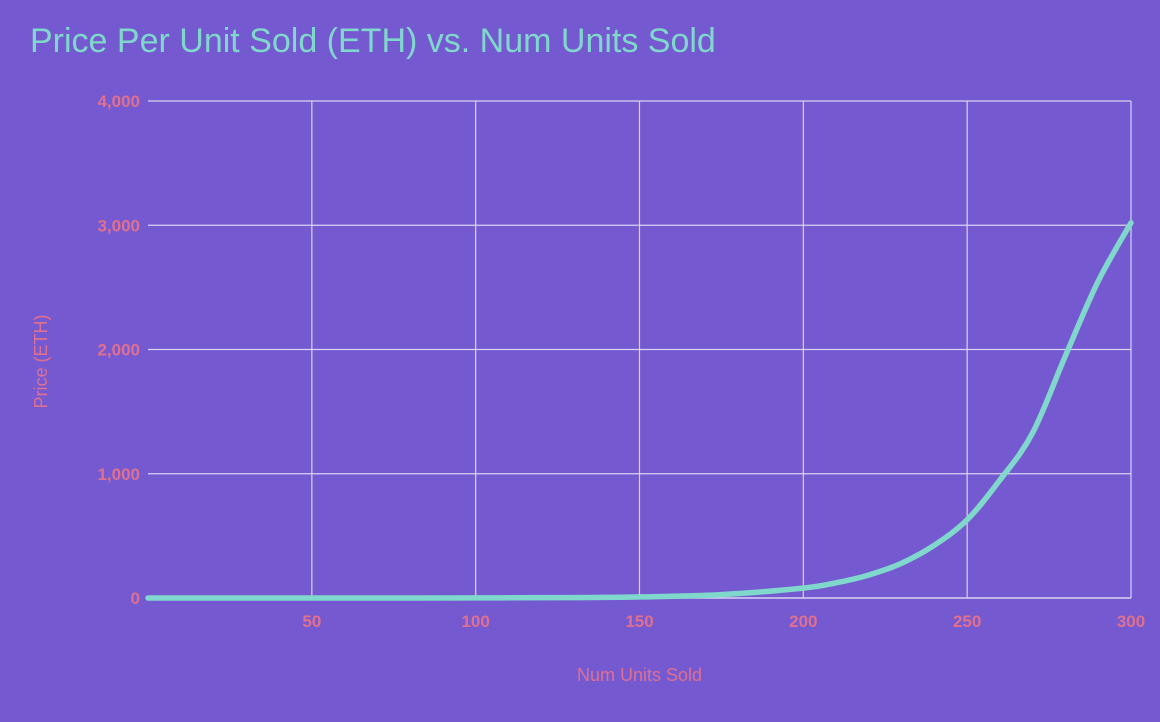  I want to click on x-tick-label: 100, so click(475, 621).